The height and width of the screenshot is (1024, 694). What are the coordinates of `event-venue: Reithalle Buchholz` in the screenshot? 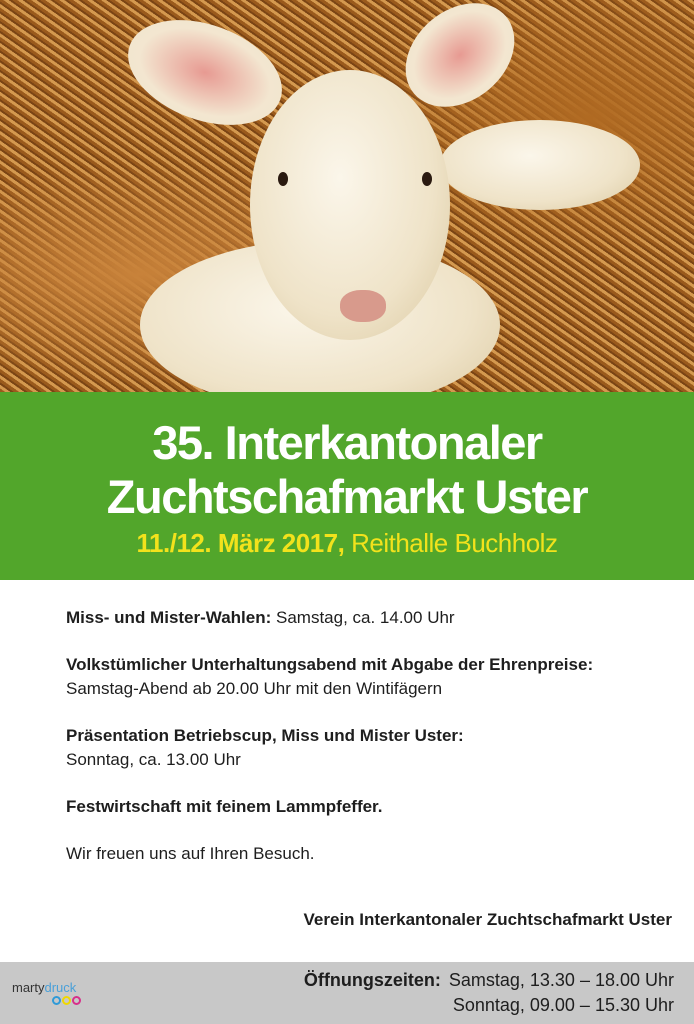 It's located at (454, 543).